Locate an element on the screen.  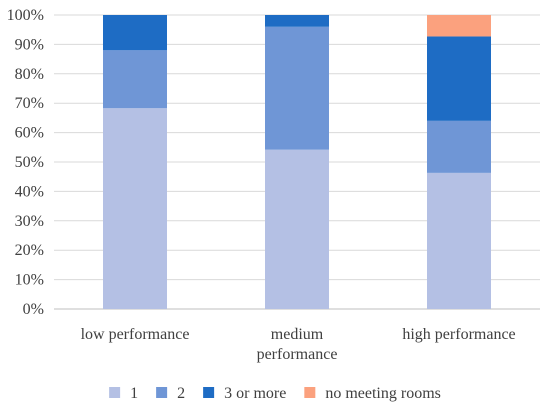
legend-label: 3 or more is located at coordinates (255, 393).